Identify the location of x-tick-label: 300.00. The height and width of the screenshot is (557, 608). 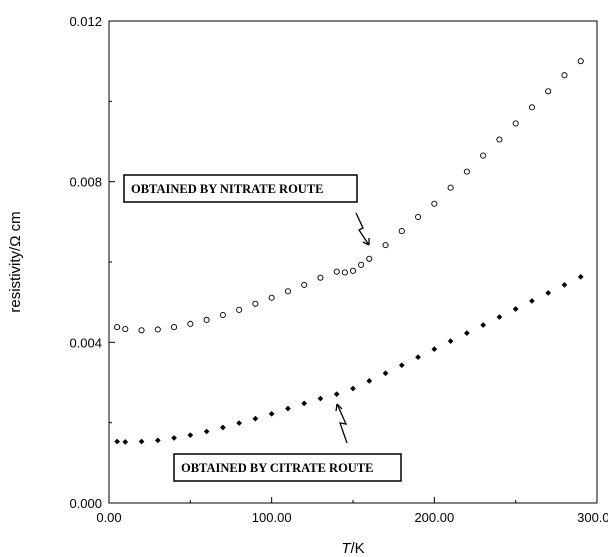
(592, 517).